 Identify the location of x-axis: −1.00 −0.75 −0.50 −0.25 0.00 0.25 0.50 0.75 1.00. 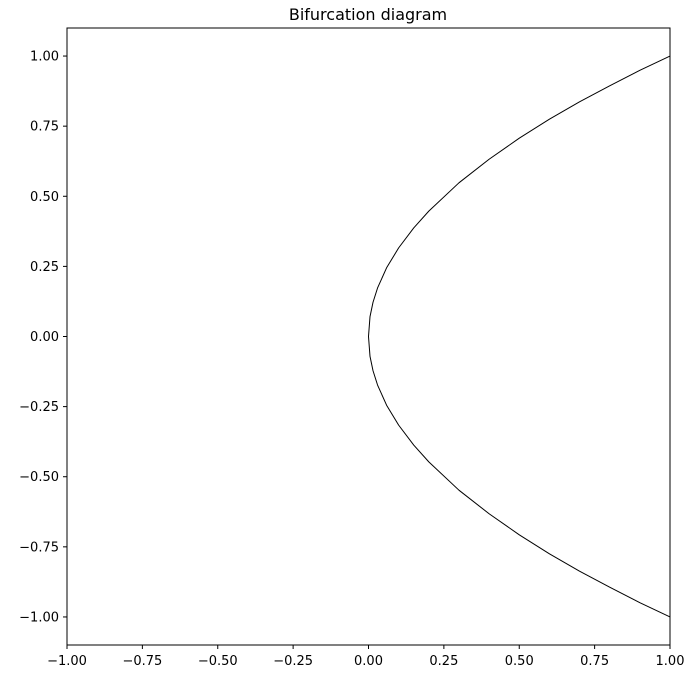
(365, 657).